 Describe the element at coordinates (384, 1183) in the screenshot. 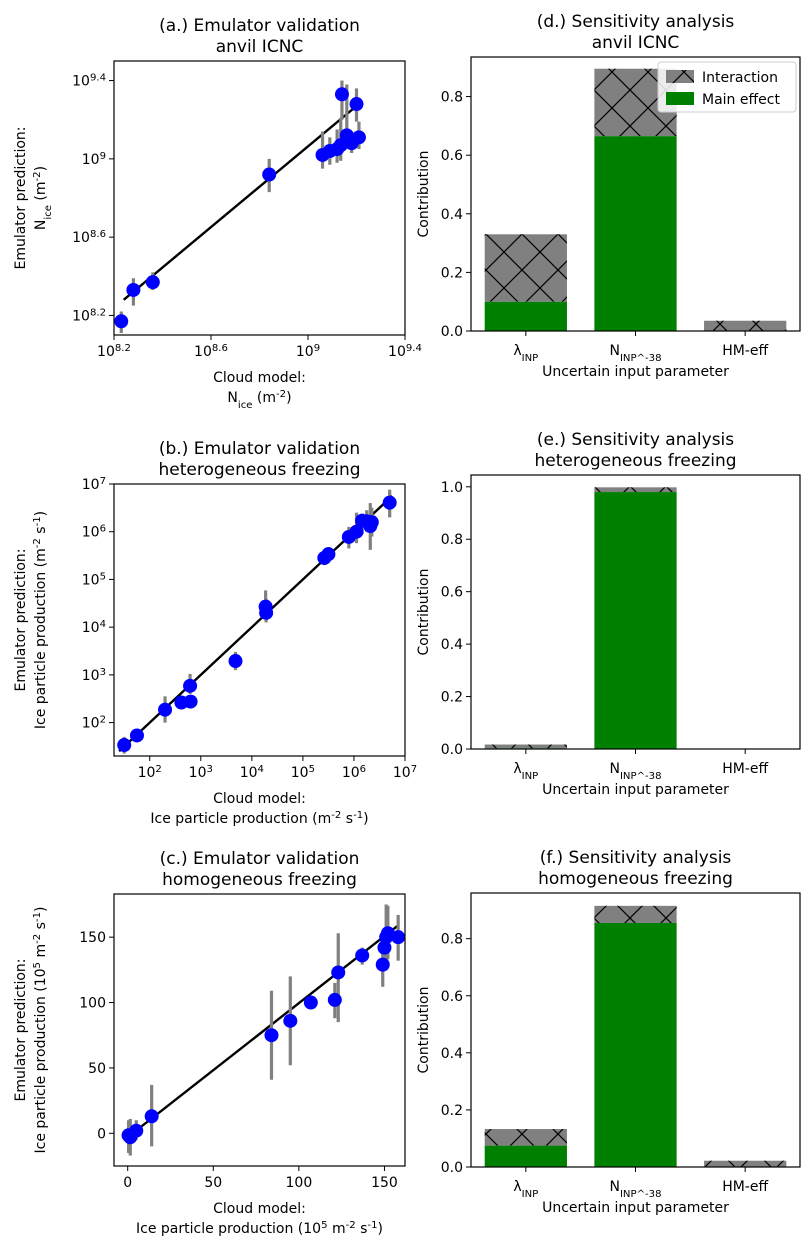

I see `x-tick-label: 150` at that location.